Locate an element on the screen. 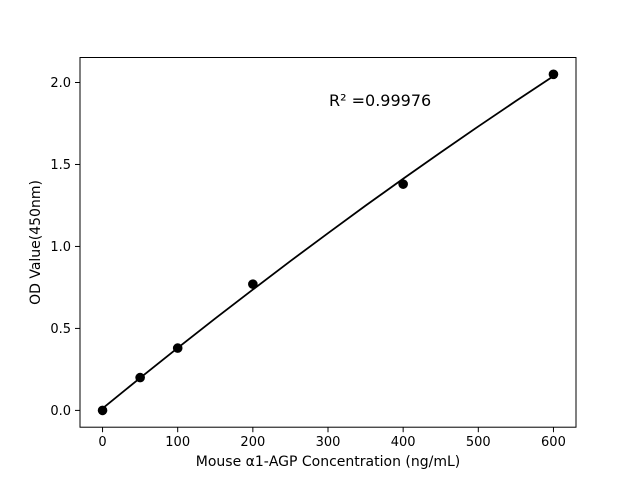 This screenshot has height=480, width=640. y-axis-label: OD Value(450nm) is located at coordinates (36, 242).